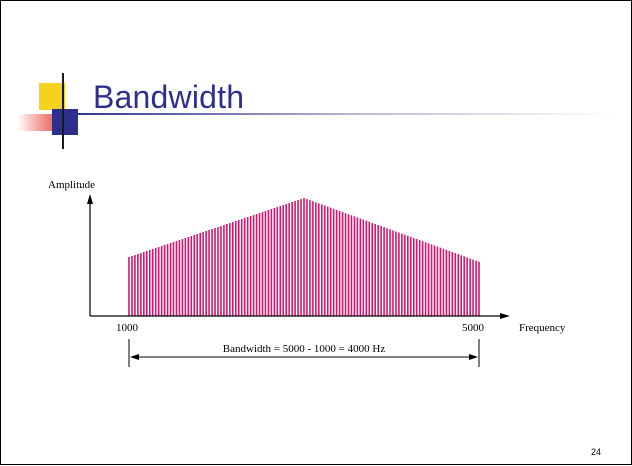 This screenshot has height=466, width=632. What do you see at coordinates (542, 328) in the screenshot?
I see `x-axis-label: Frequency` at bounding box center [542, 328].